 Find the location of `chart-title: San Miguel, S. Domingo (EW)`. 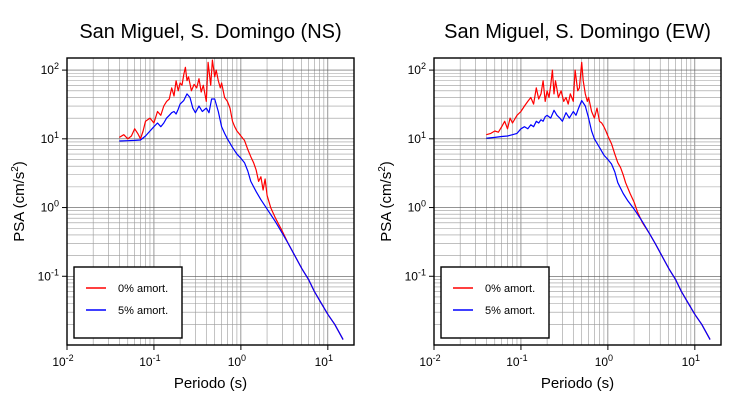

chart-title: San Miguel, S. Domingo (EW) is located at coordinates (577, 32).